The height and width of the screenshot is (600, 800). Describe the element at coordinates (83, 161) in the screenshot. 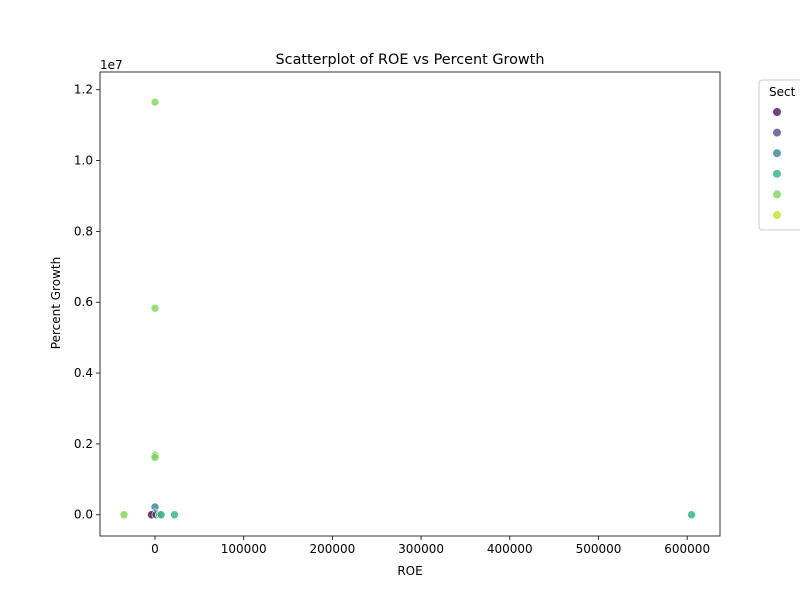

I see `y-tick-label: 1.0` at that location.